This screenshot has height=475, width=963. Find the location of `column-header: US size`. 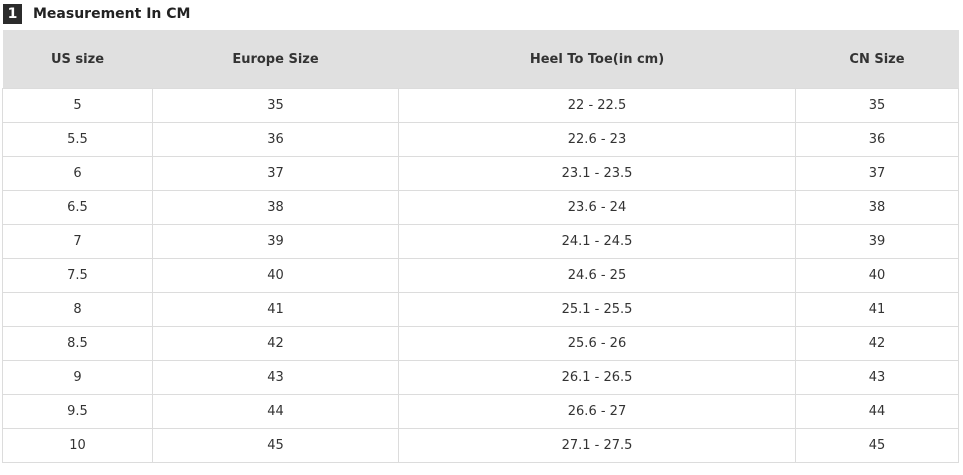

column-header: US size is located at coordinates (77, 59).